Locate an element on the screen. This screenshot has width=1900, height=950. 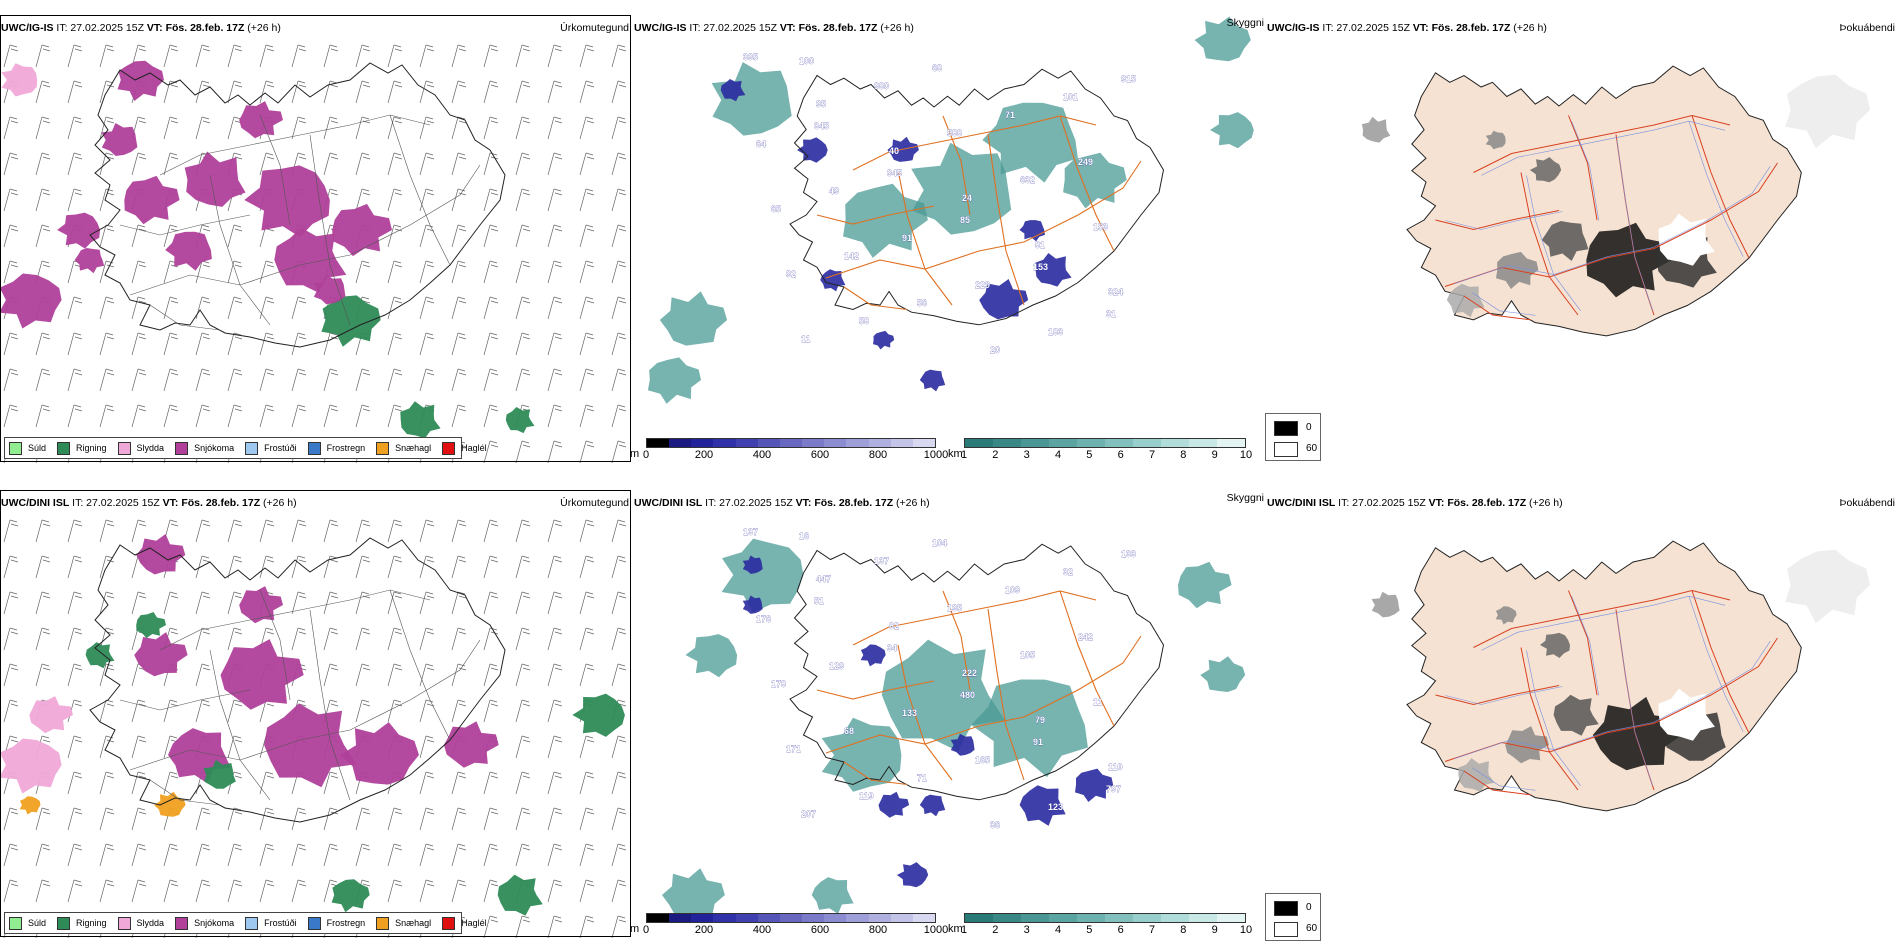
legend-item: Snæhagl is located at coordinates (404, 448).